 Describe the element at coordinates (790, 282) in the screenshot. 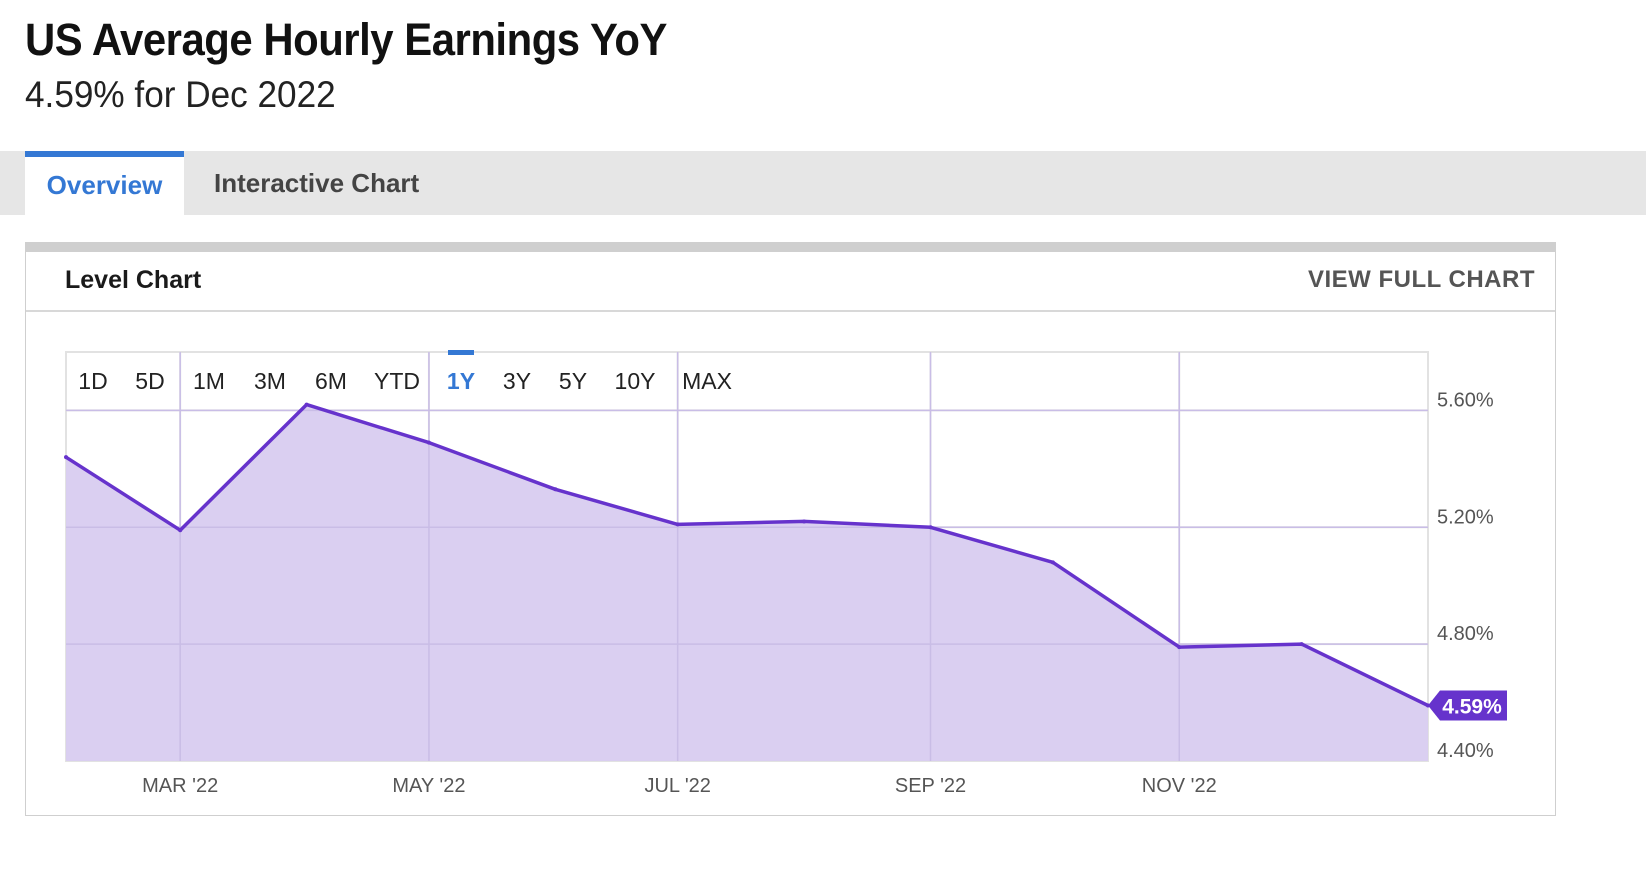

I see `panel-header: Level Chart VIEW FULL CHART` at that location.